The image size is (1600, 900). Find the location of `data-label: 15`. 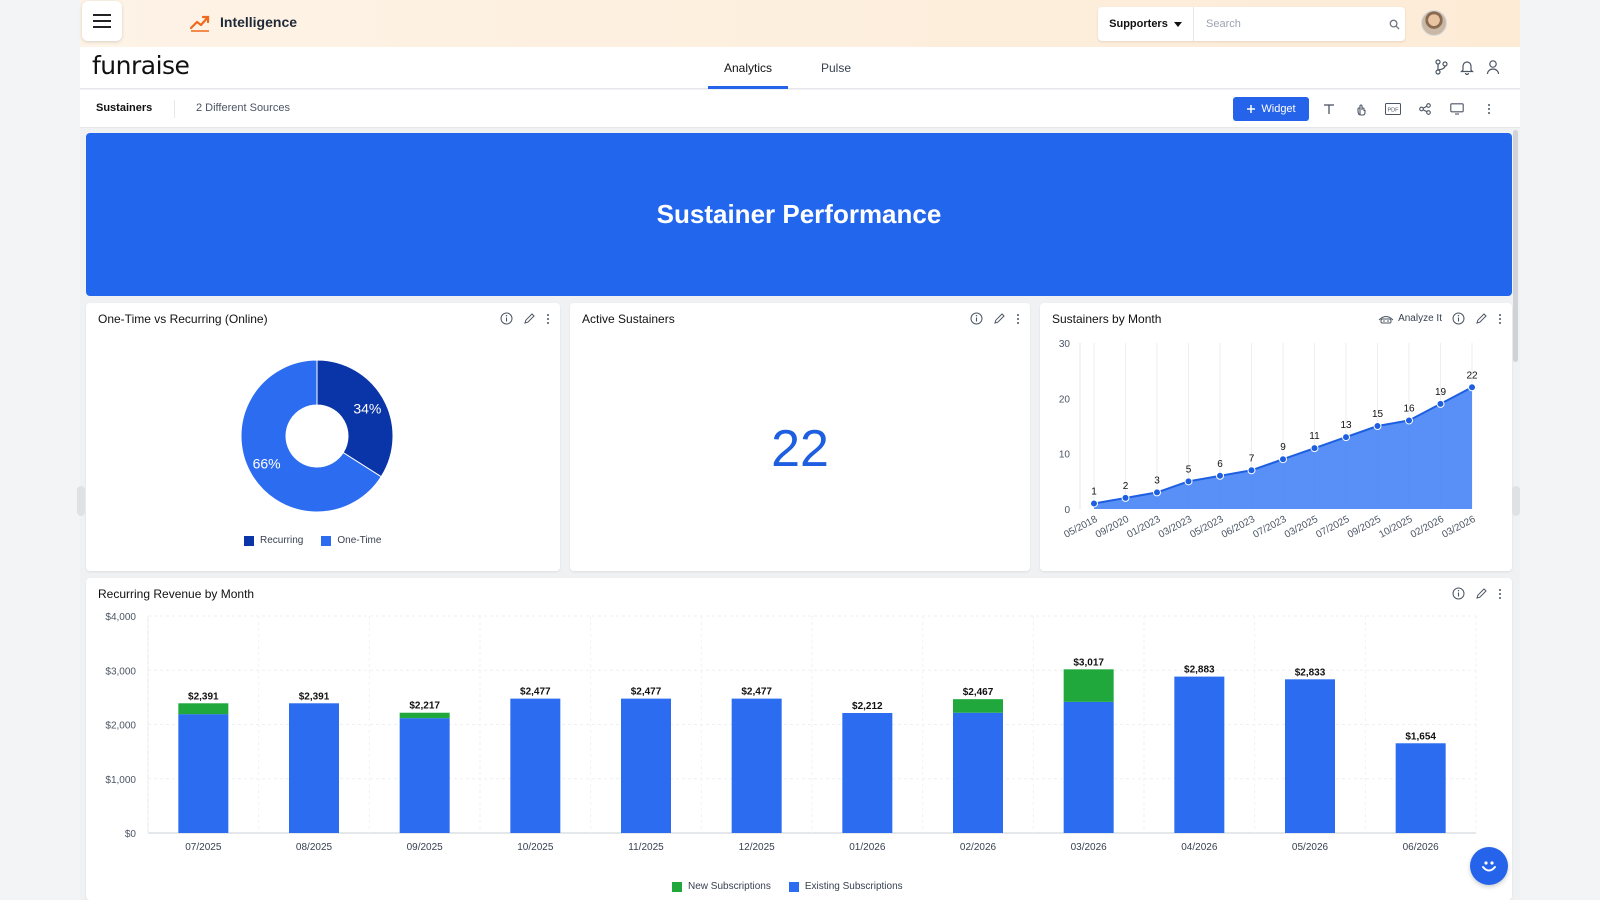

data-label: 15 is located at coordinates (1378, 414).